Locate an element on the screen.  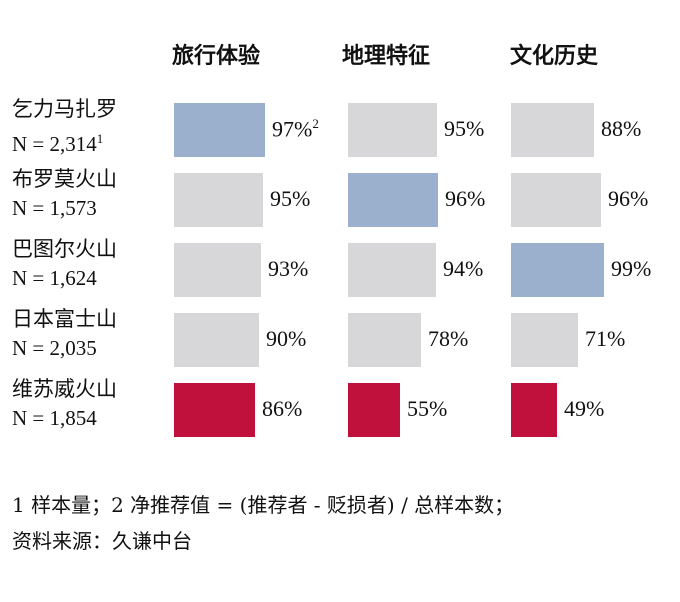
row-sample-size: N = 2,3141 is located at coordinates (58, 143).